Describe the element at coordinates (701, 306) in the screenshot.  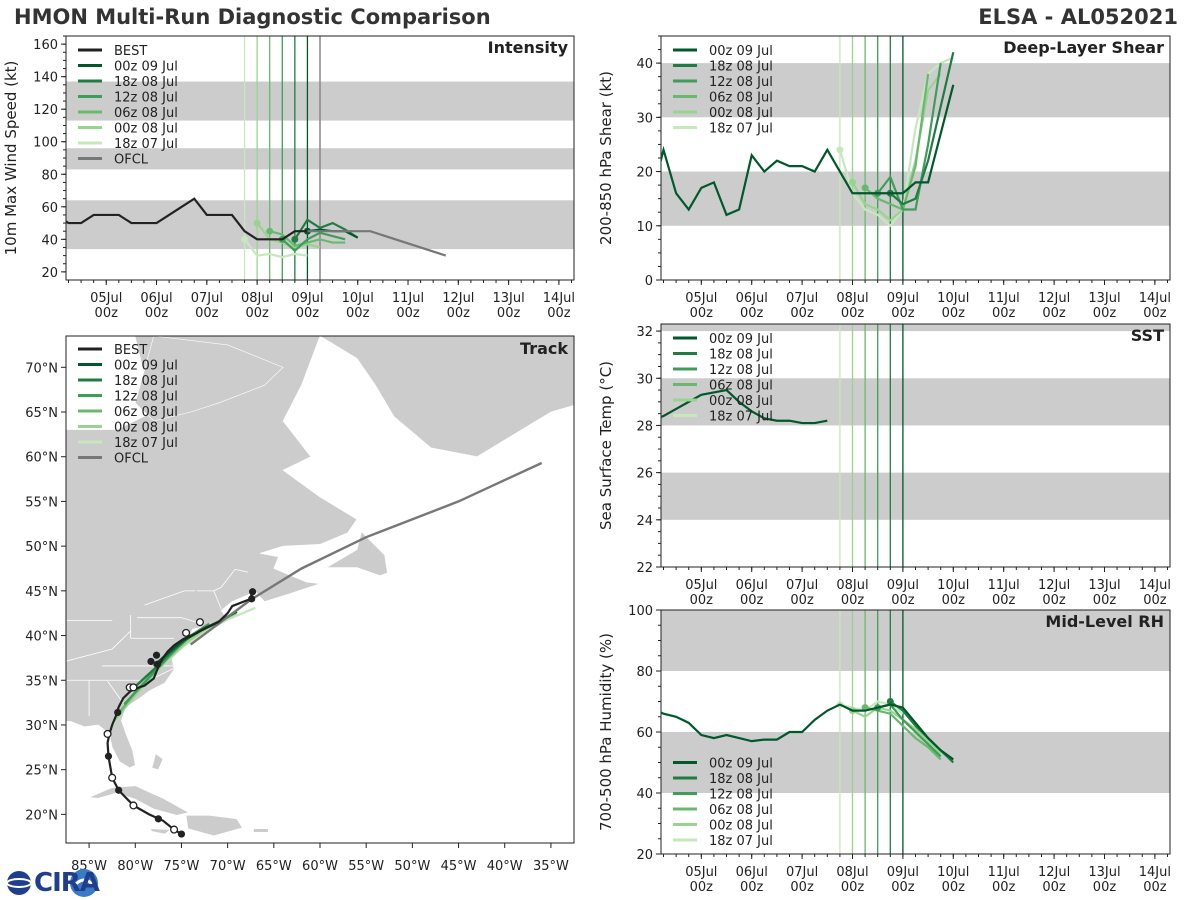
I see `x-tick-label: 05Jul 00z` at that location.